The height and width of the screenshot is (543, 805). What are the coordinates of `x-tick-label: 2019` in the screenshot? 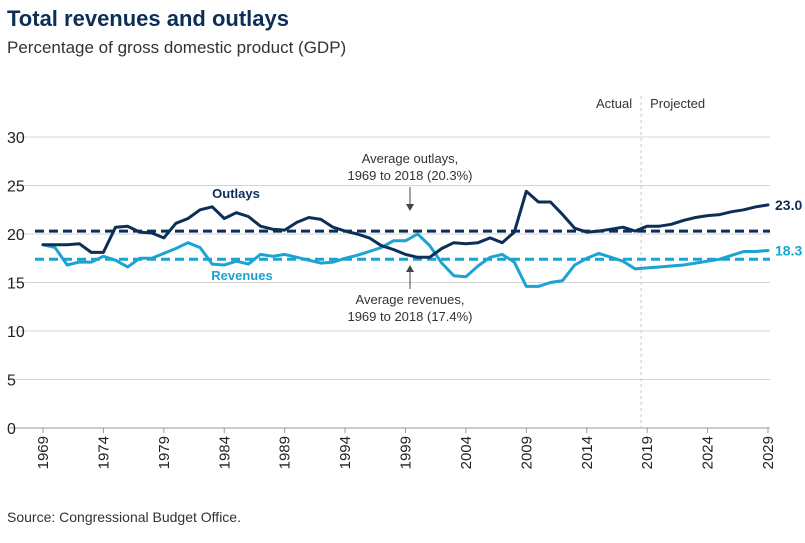 It's located at (647, 452).